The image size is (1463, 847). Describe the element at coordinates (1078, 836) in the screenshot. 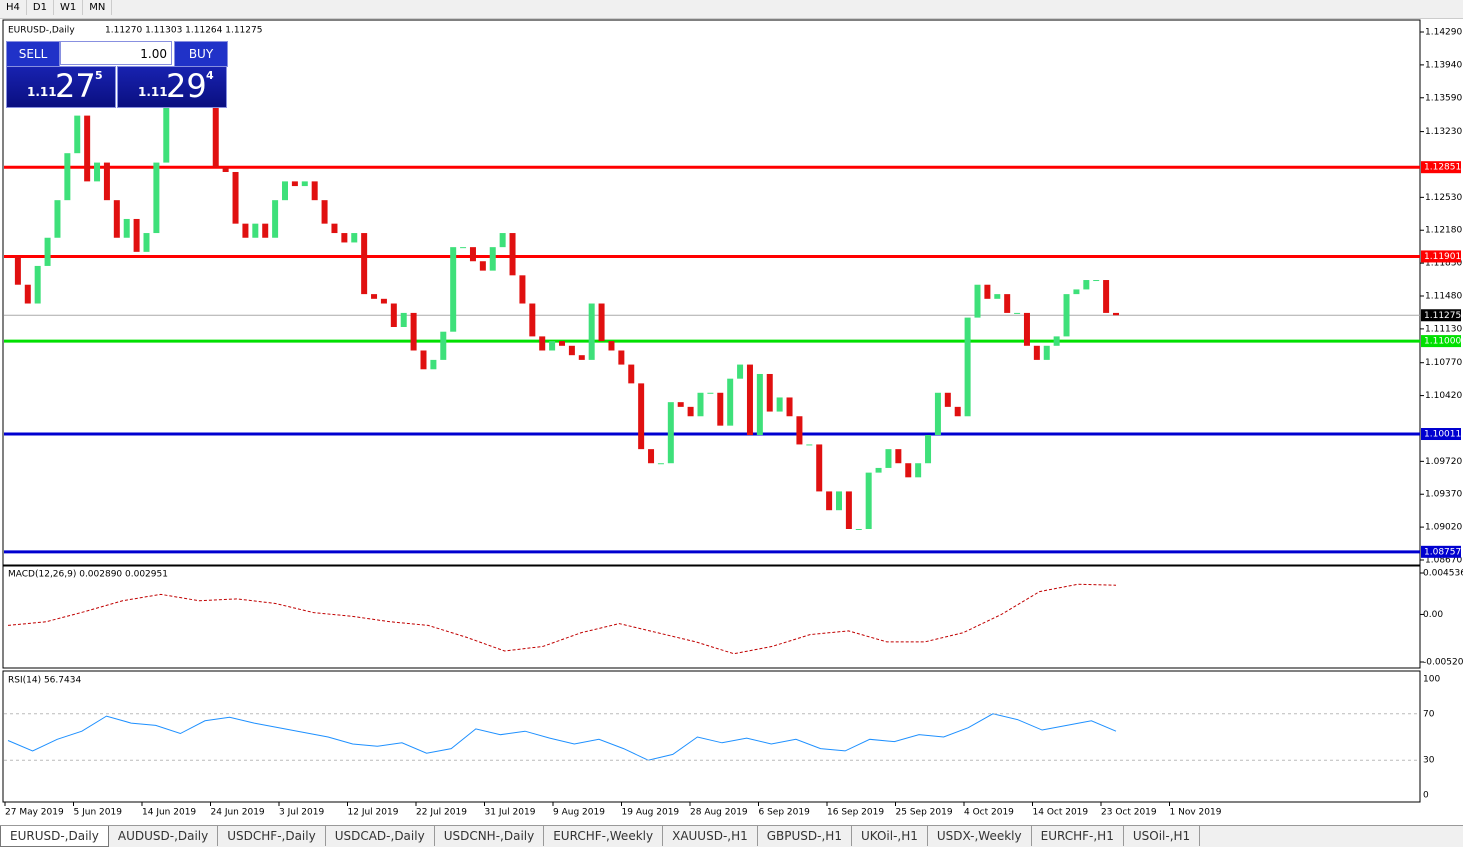

I see `chart-tab: EURCHF-,H1` at that location.